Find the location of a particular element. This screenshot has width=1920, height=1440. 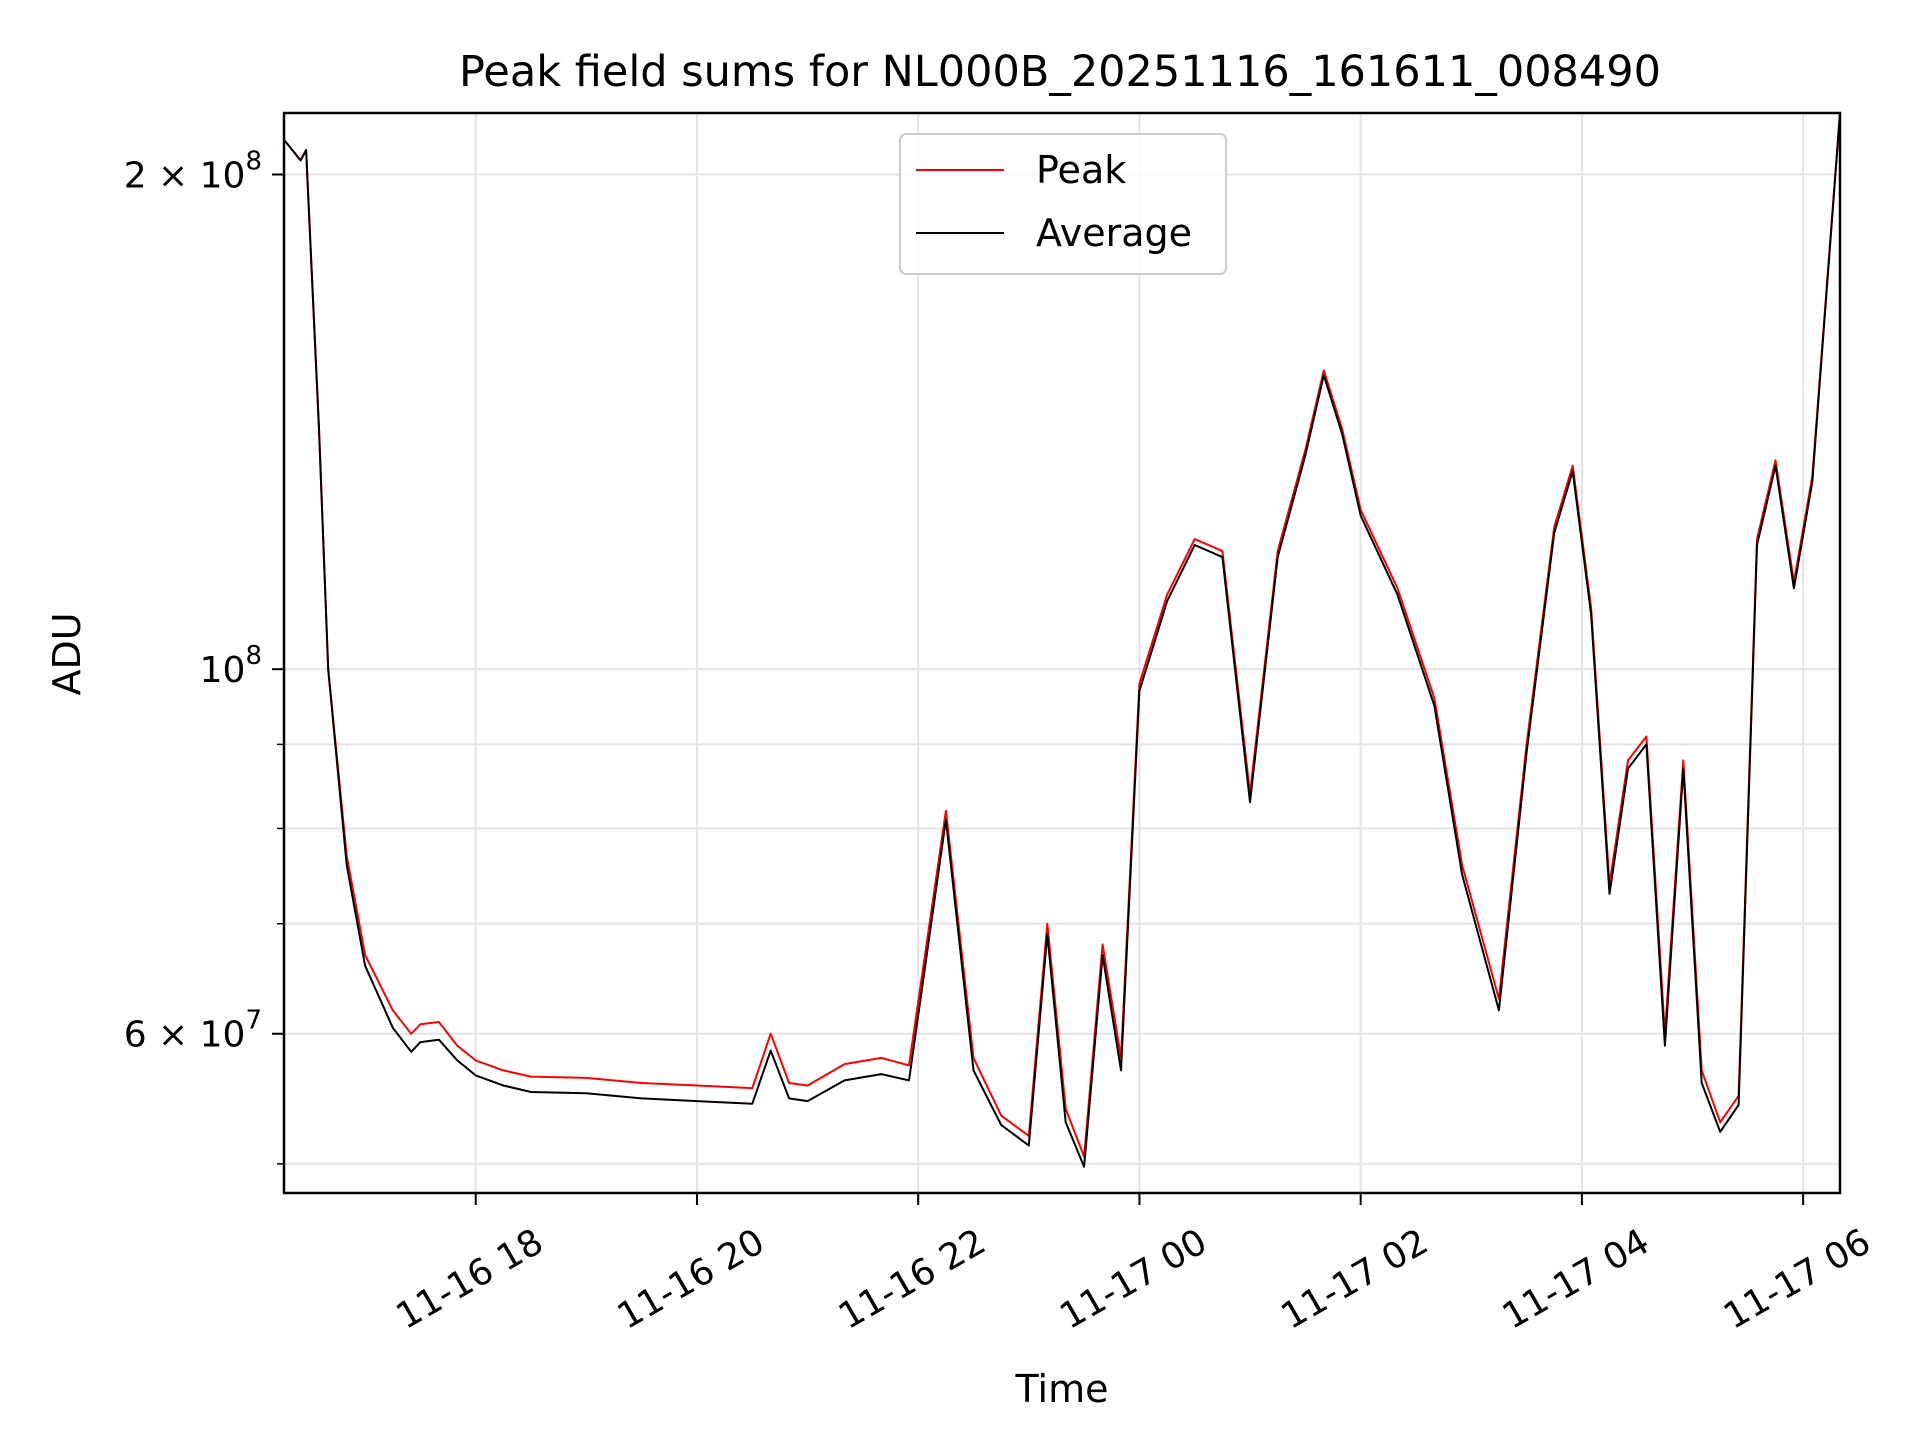

legend-label-average: Average is located at coordinates (1114, 233).